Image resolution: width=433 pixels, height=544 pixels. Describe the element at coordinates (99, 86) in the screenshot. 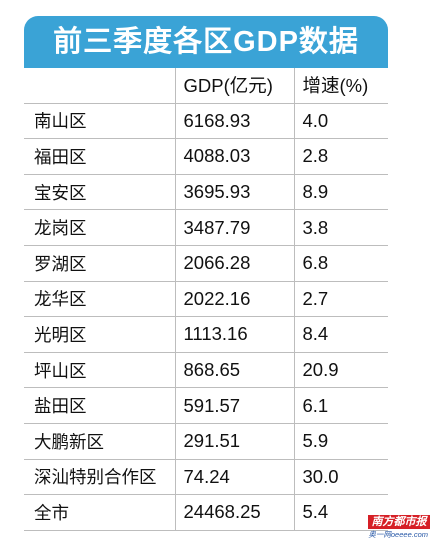

I see `header-district` at that location.